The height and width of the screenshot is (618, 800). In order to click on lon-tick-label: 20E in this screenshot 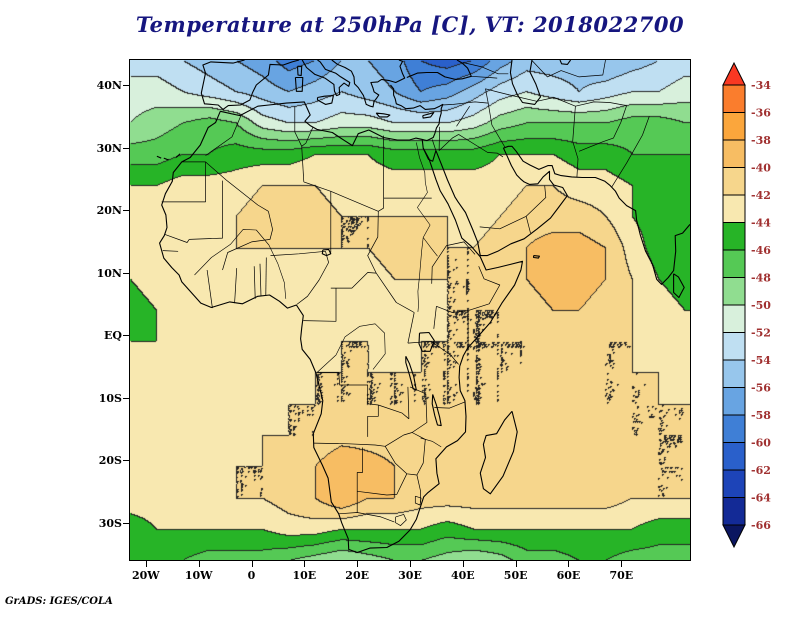, I will do `click(357, 575)`.